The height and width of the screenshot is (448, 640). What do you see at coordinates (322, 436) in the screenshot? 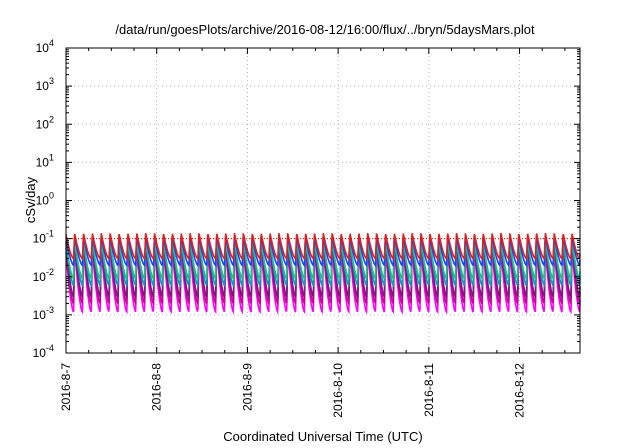
I see `x-axis-label: Coordinated Universal Time (UTC)` at bounding box center [322, 436].